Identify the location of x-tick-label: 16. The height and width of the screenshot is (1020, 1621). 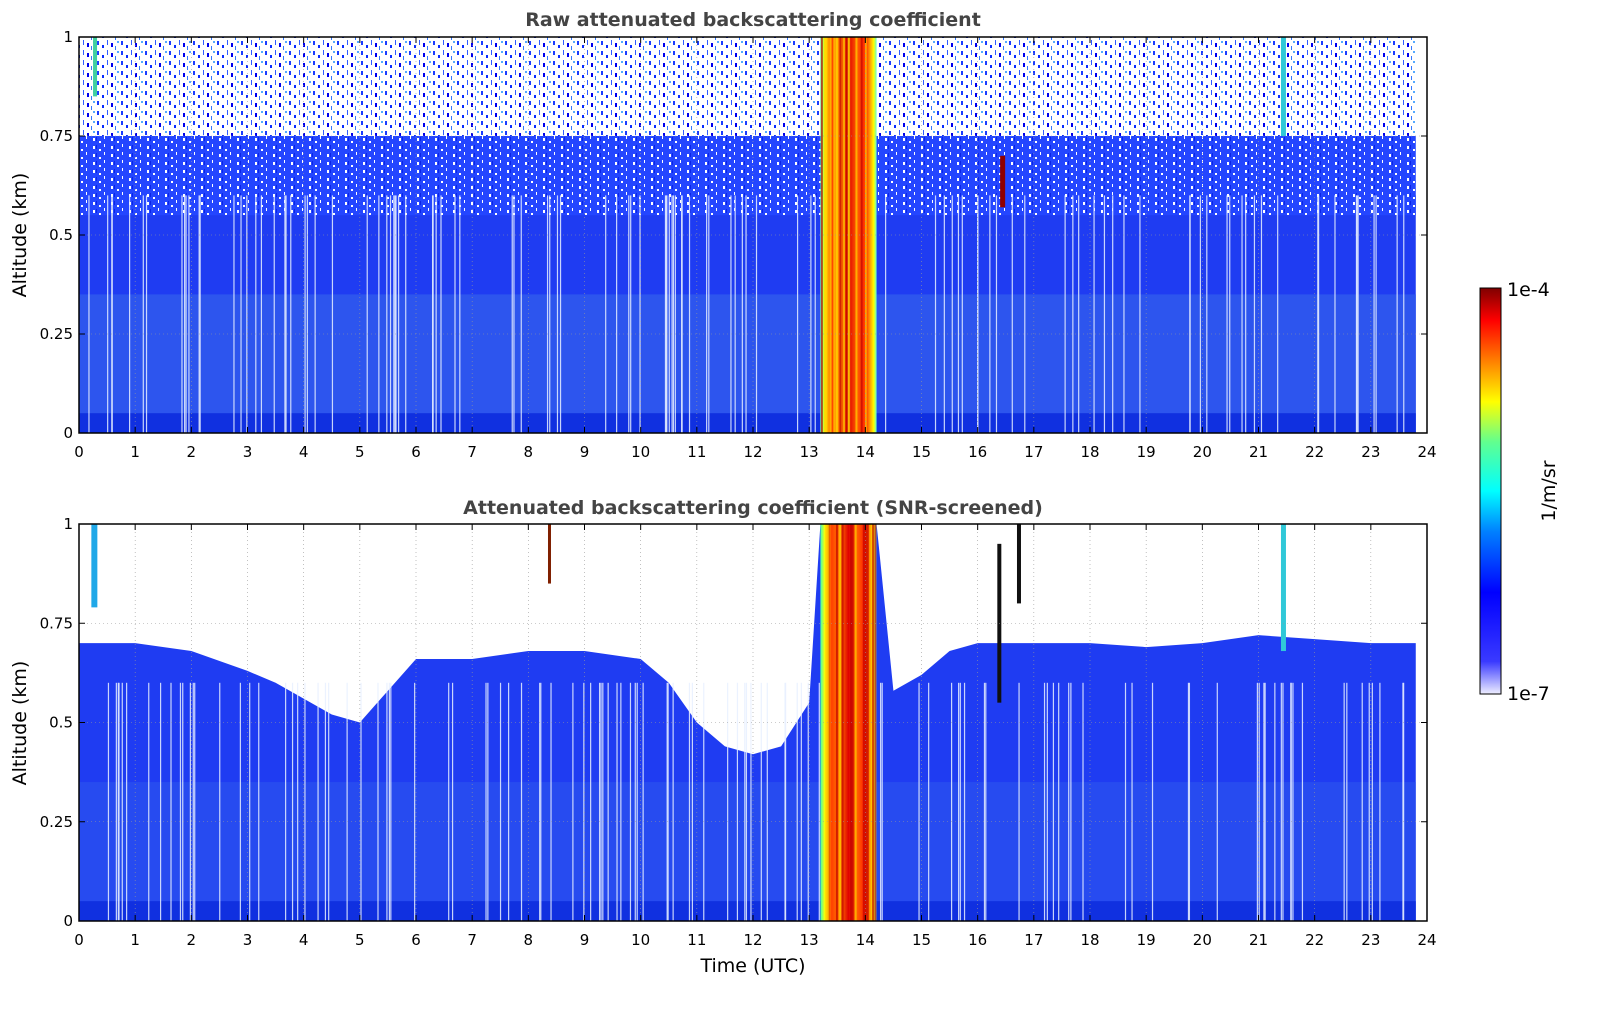
(977, 940).